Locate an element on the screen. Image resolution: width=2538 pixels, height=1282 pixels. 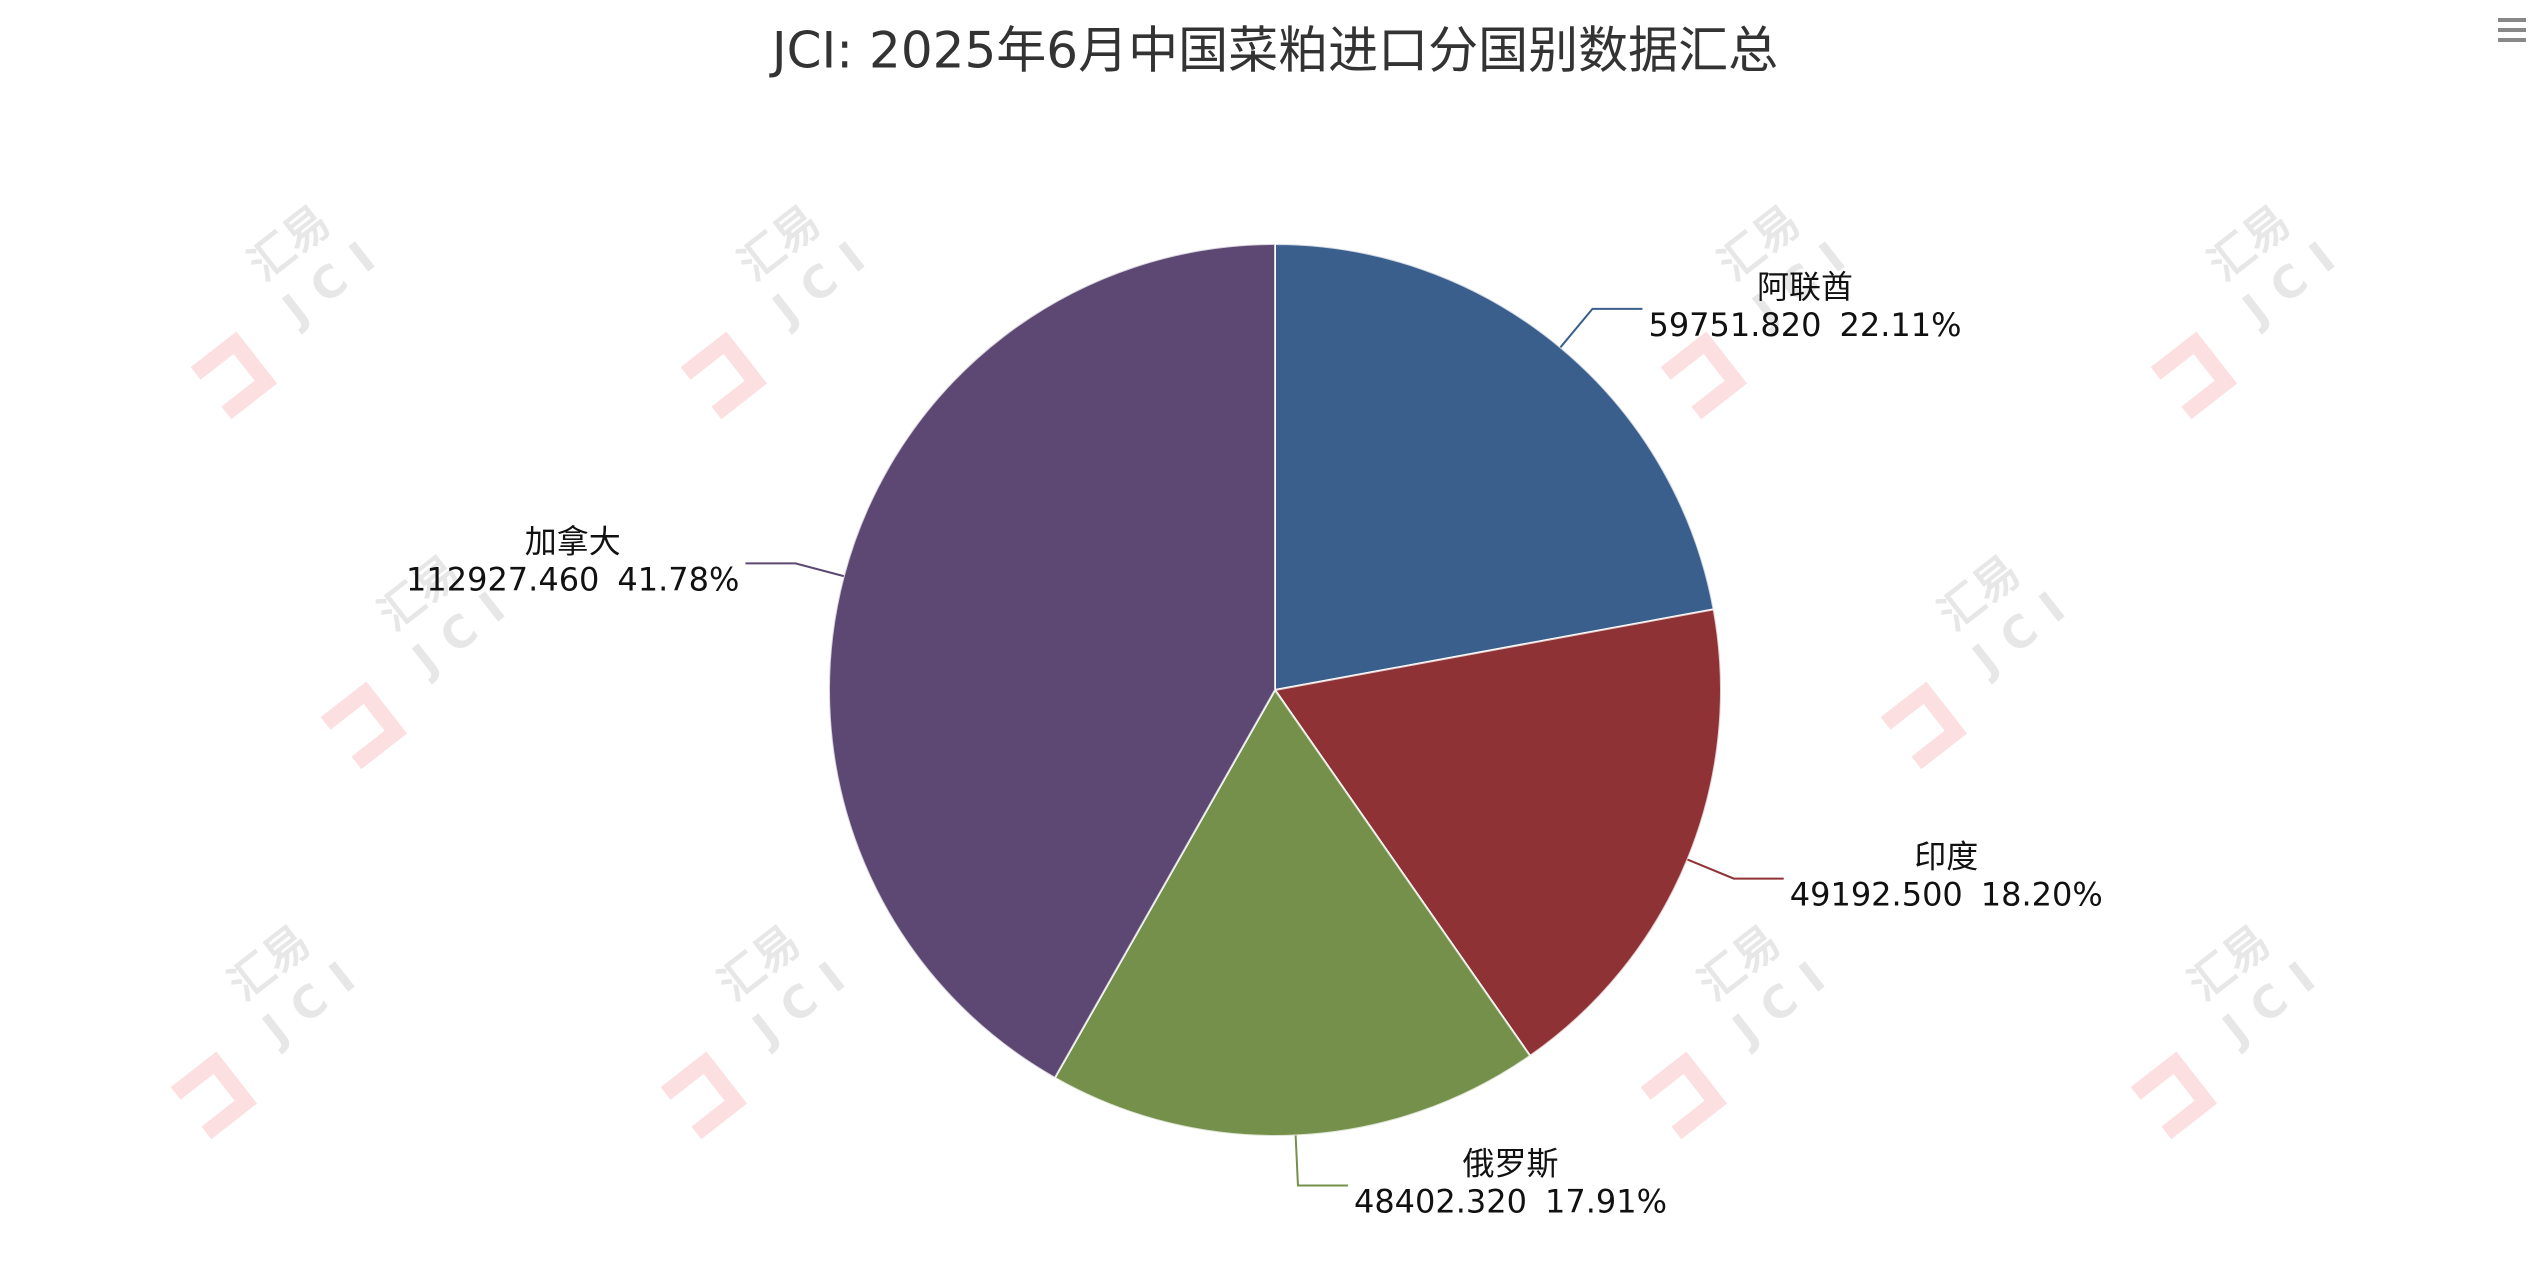
category-label: 阿联酋 is located at coordinates (1805, 287).